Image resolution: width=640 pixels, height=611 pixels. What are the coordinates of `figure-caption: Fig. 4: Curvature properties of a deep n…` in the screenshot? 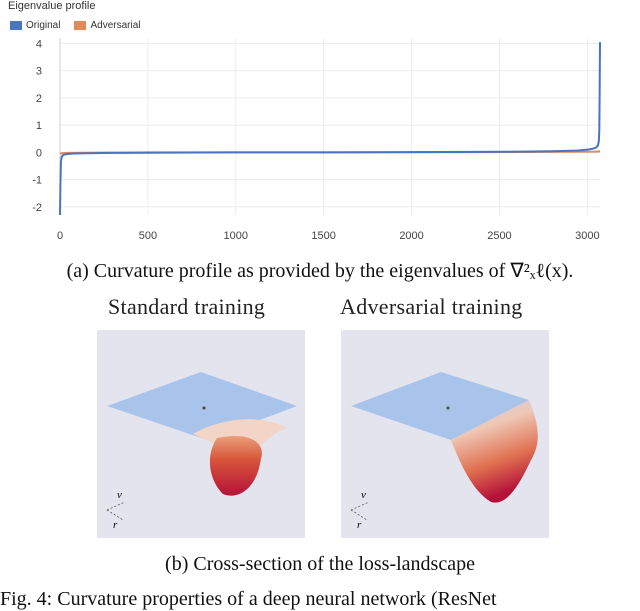 It's located at (248, 599).